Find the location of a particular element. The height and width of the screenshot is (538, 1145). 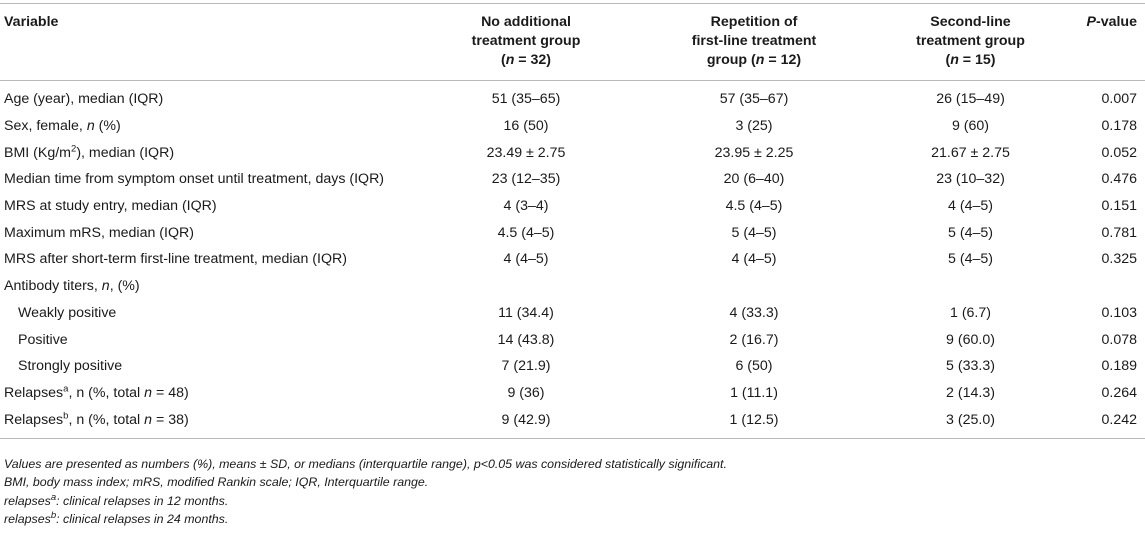

cell-second-line: 26 (15–49) is located at coordinates (970, 99).